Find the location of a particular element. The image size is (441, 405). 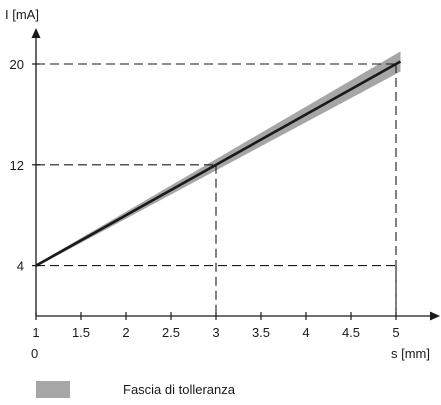

x-tick-label-8: 5 is located at coordinates (395, 332).